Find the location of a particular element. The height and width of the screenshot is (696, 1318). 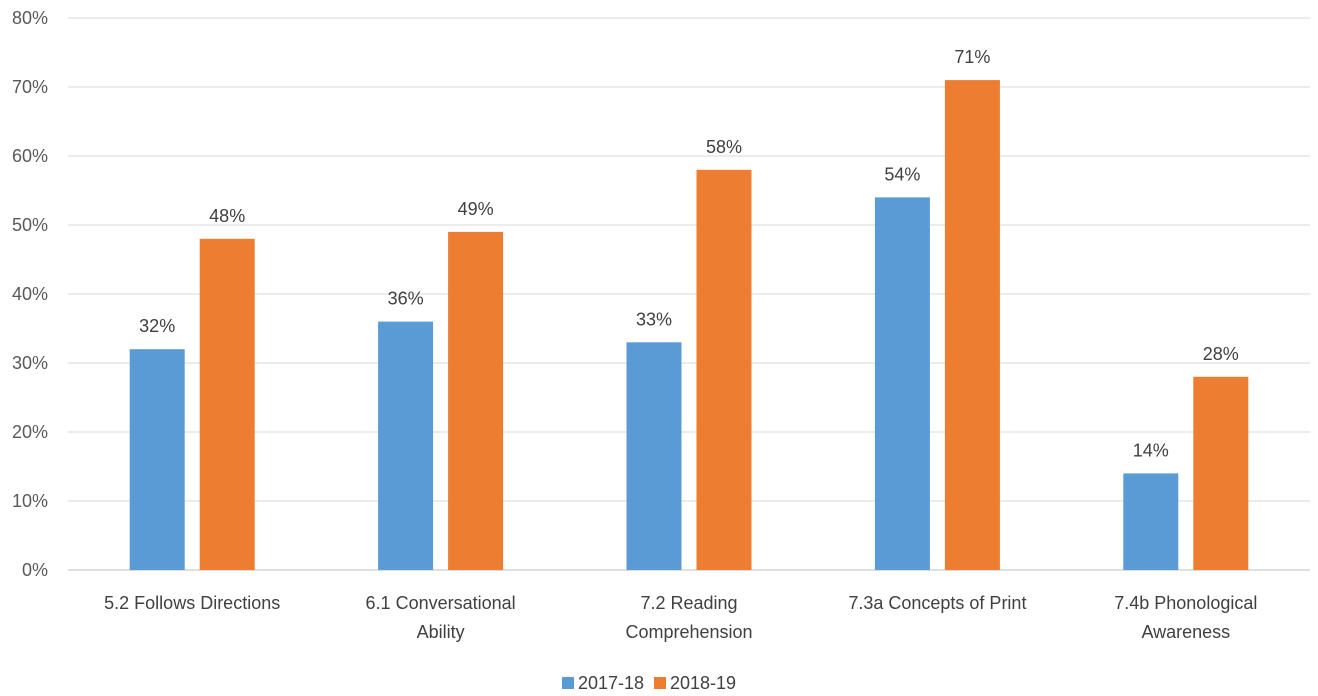

x-category-label: 7.4b Phonological is located at coordinates (1185, 603).